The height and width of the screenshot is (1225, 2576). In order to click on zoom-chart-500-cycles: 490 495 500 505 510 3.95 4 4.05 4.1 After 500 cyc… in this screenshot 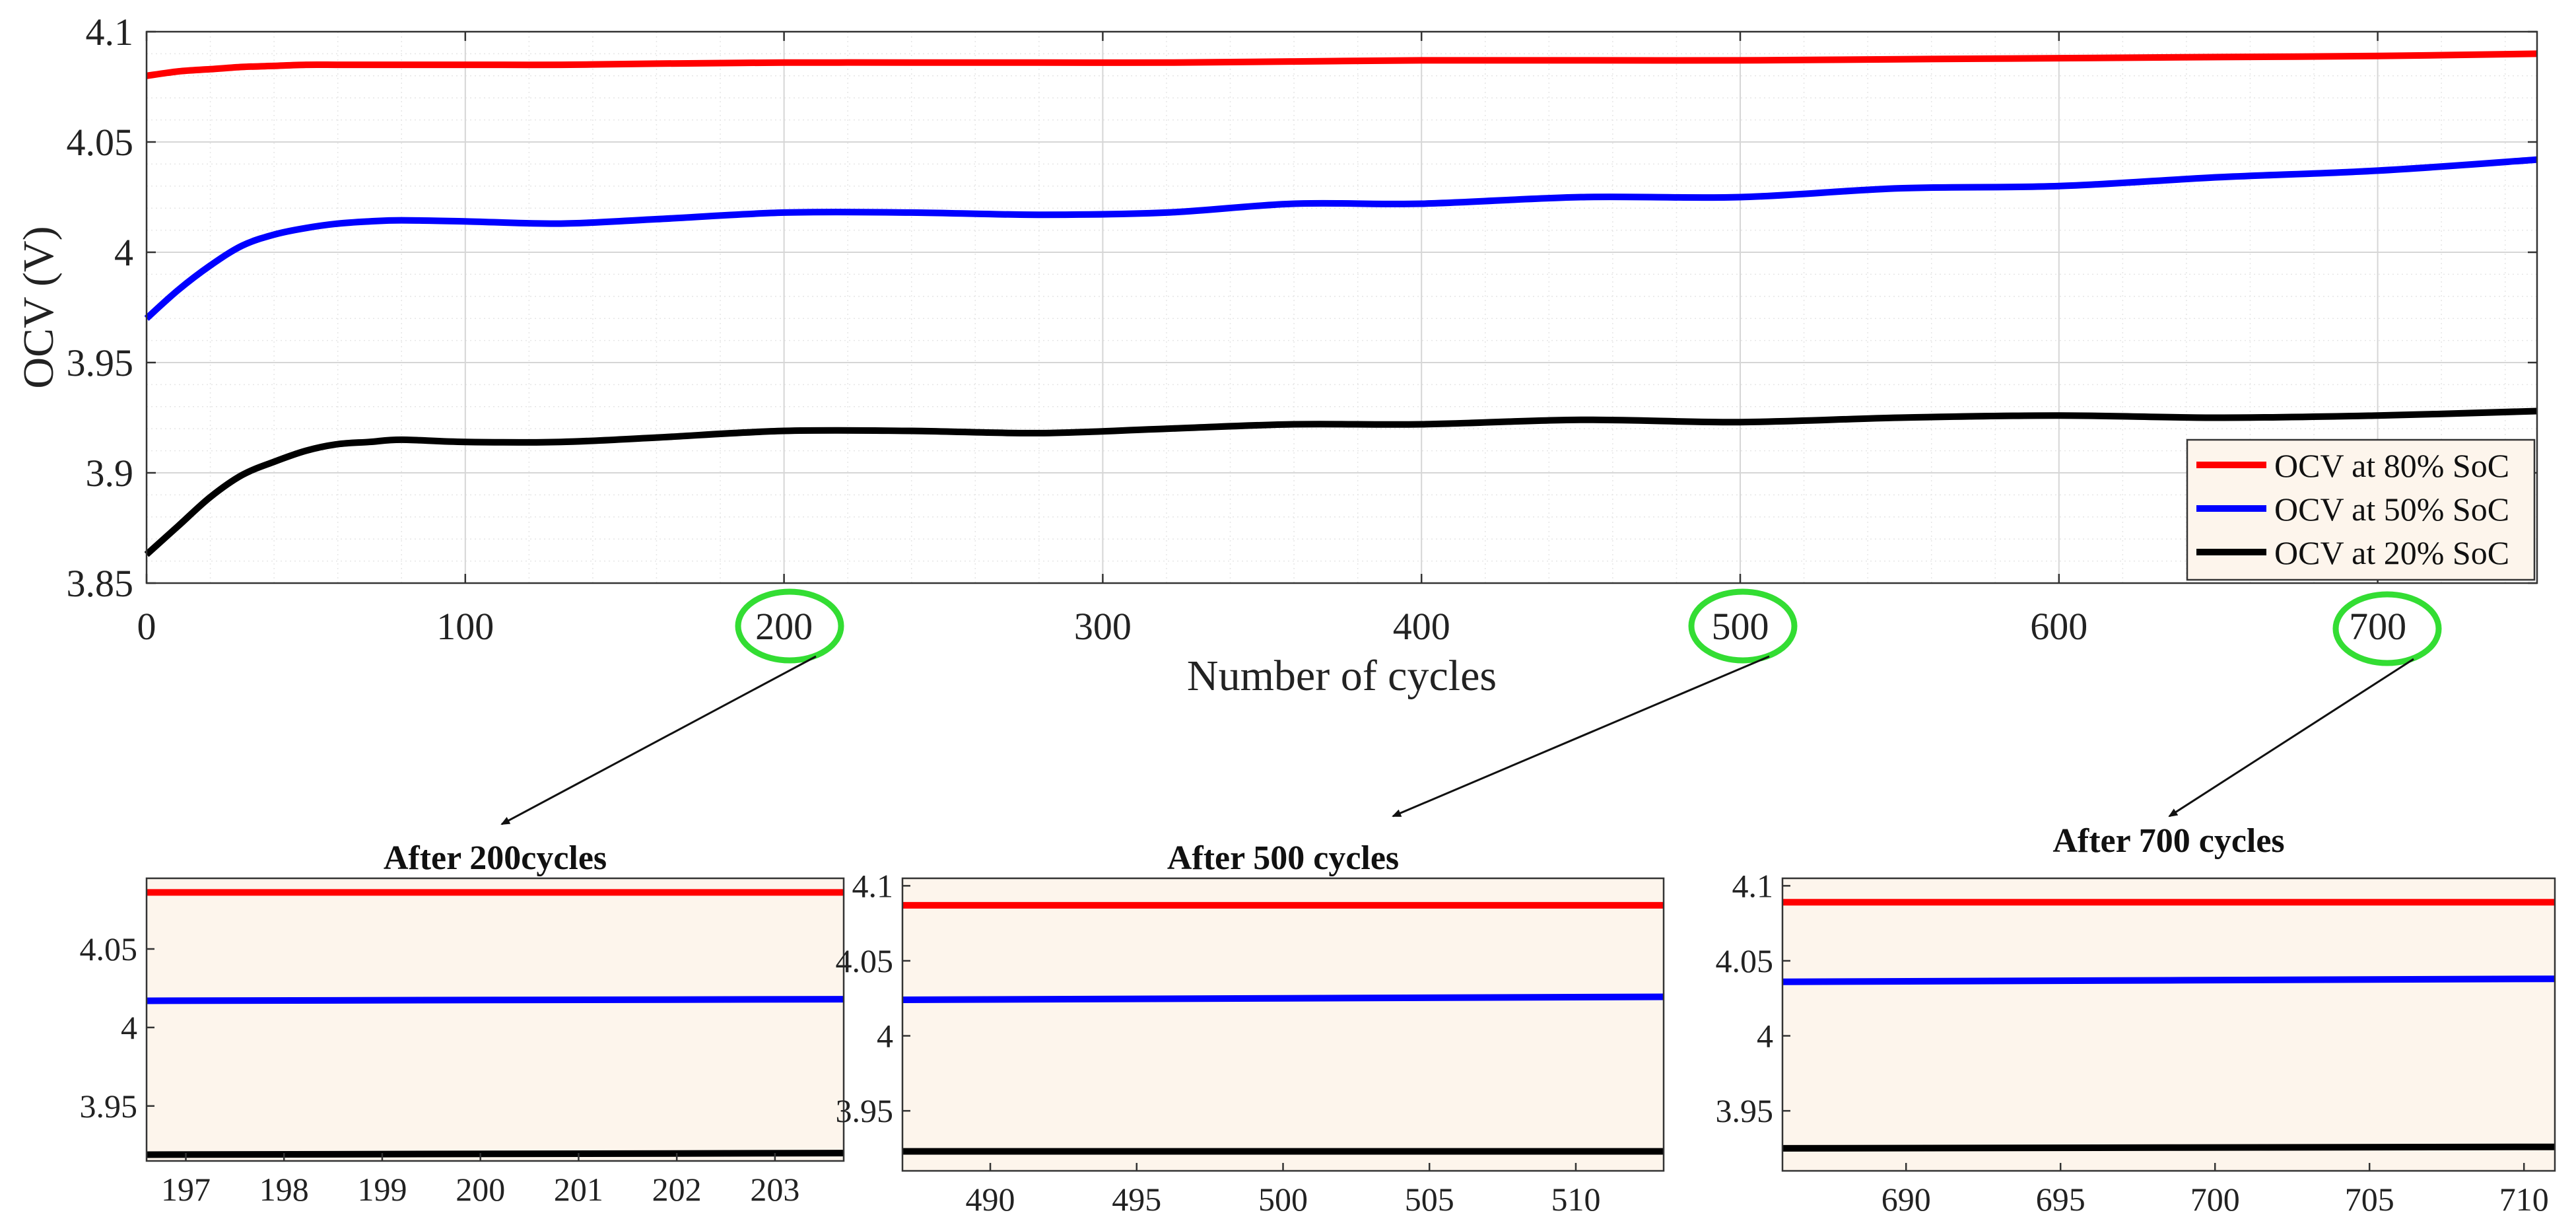, I will do `click(1251, 1028)`.